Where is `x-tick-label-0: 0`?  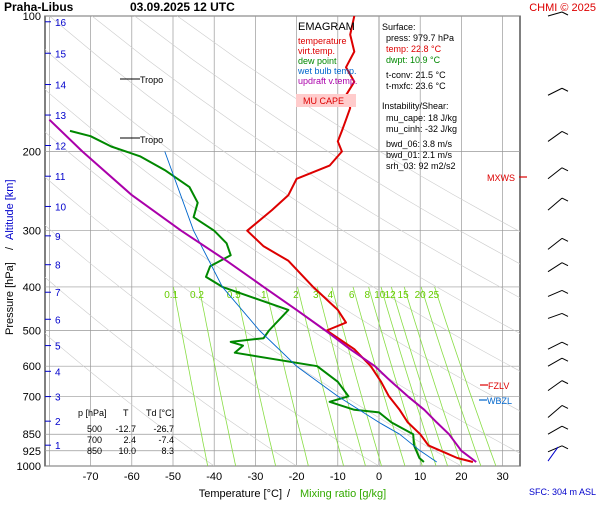
x-tick-label-0: 0 is located at coordinates (379, 477).